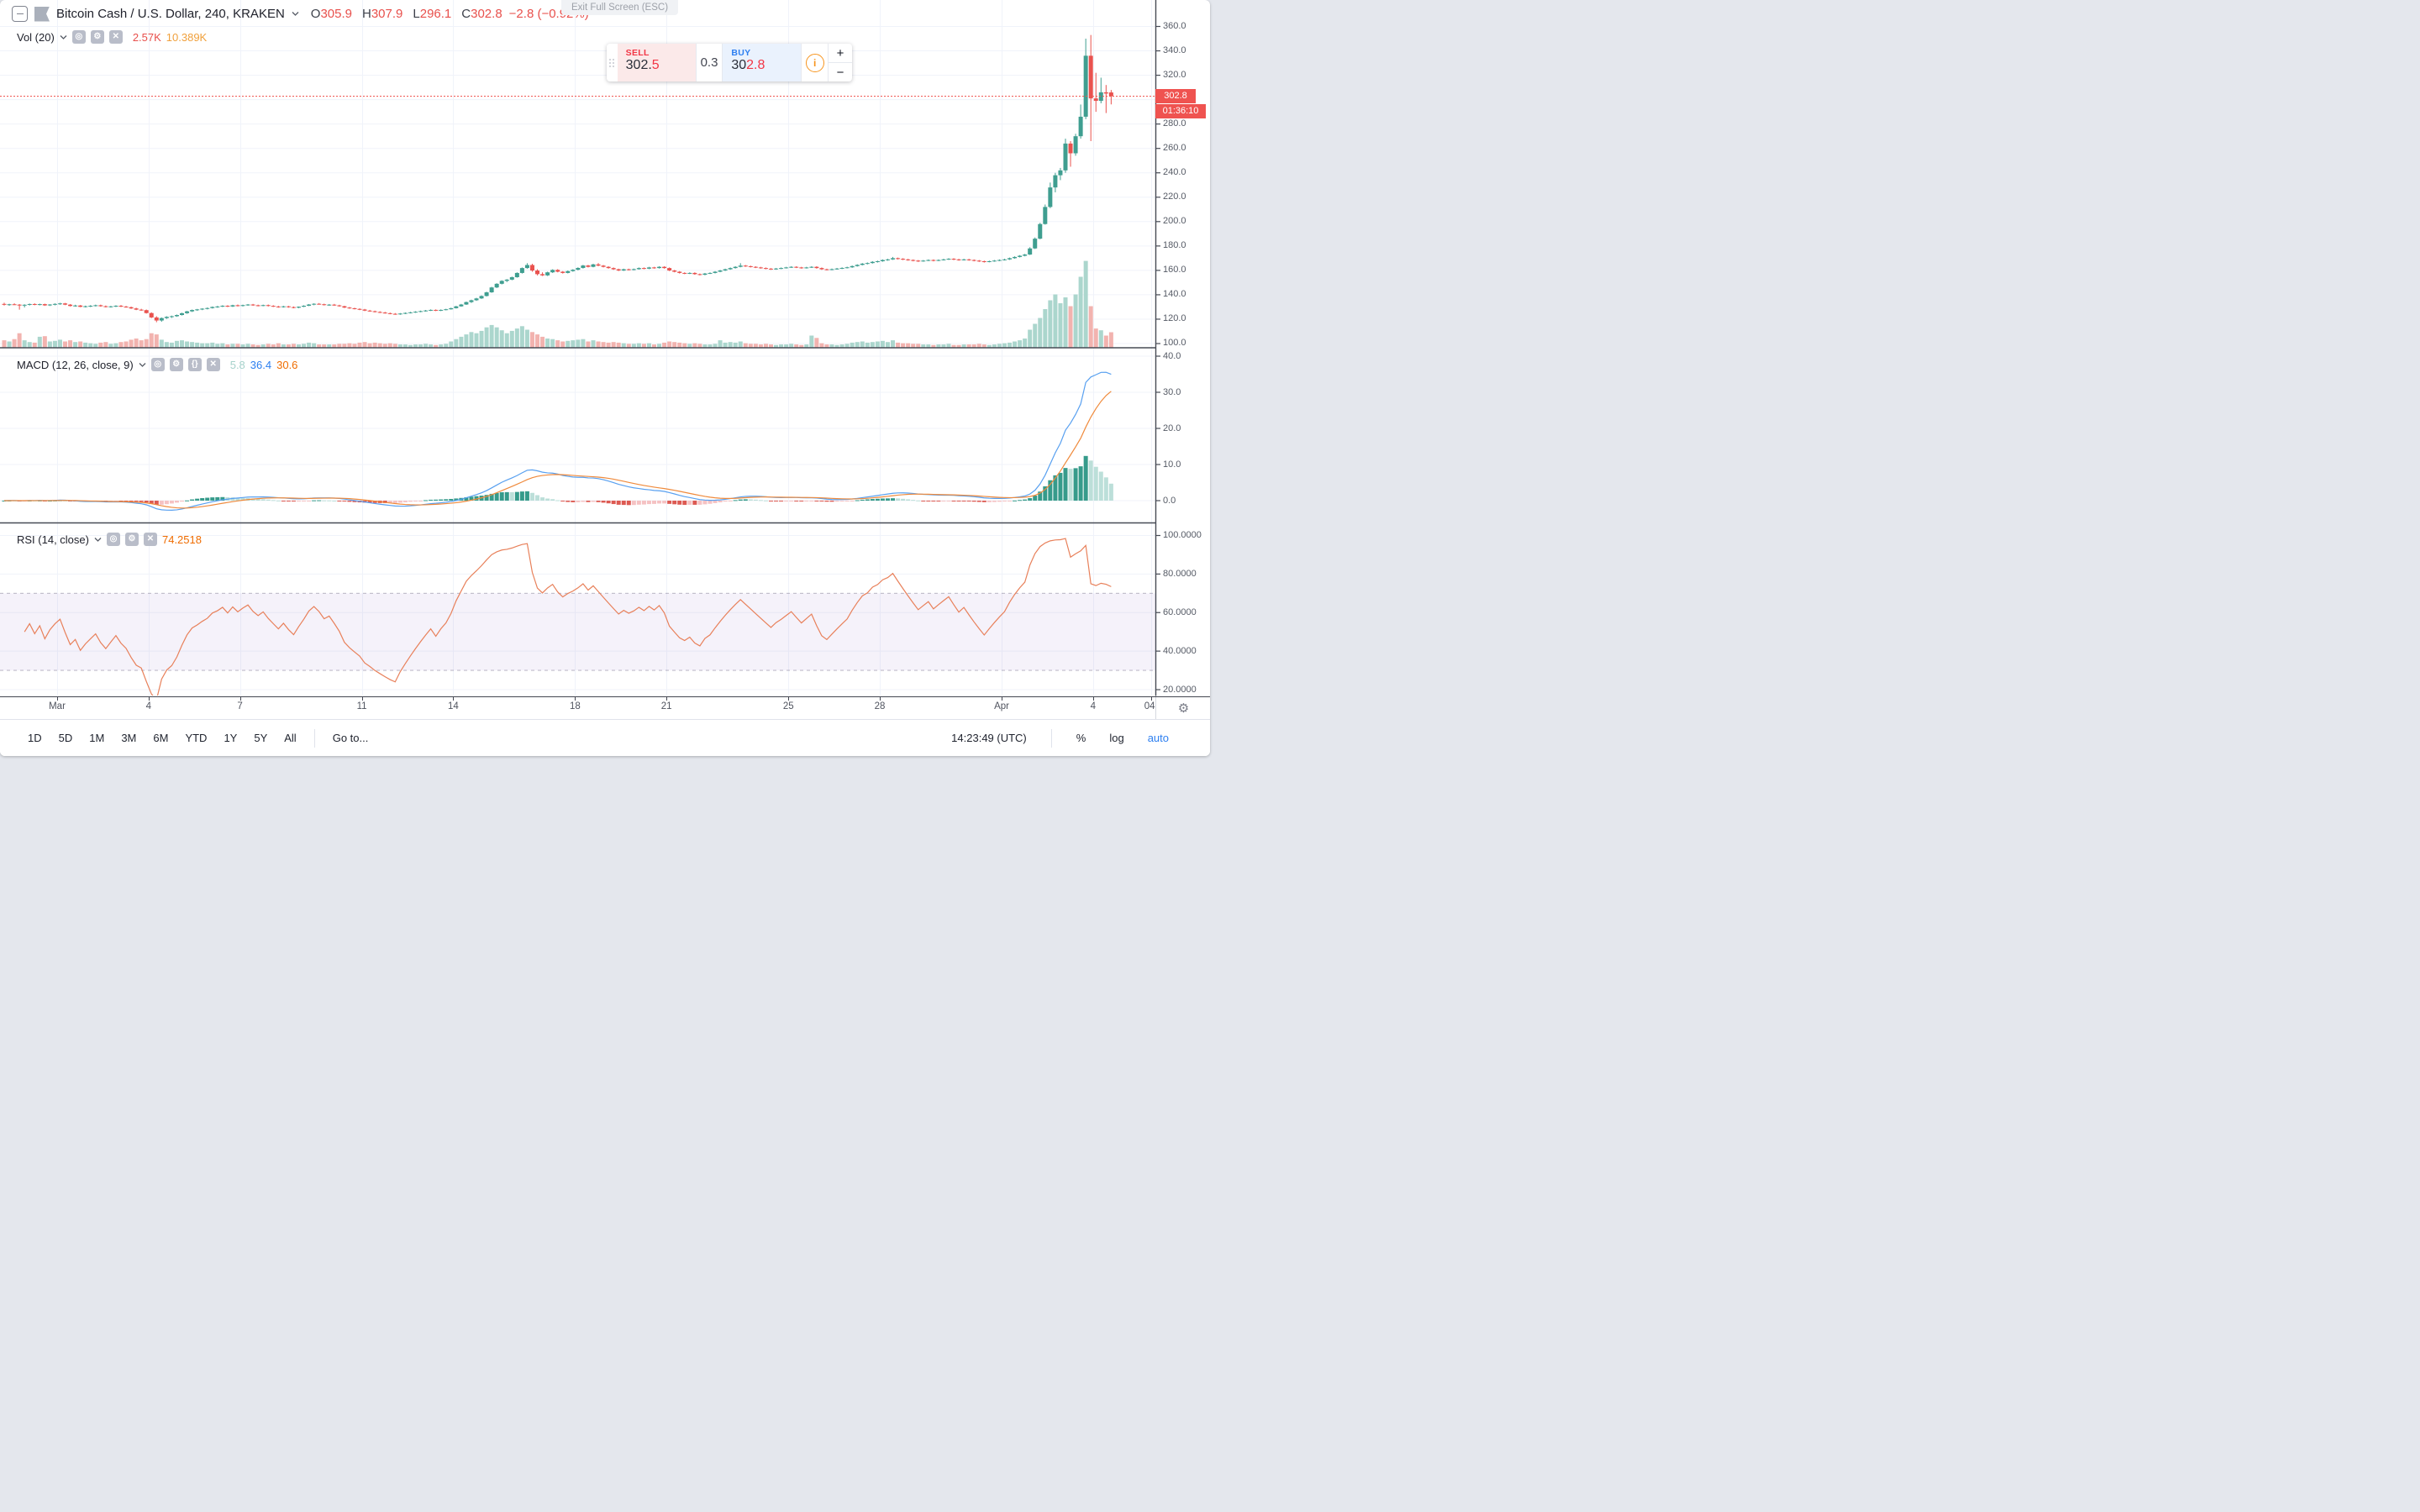  I want to click on quantity-field: 0.3, so click(709, 62).